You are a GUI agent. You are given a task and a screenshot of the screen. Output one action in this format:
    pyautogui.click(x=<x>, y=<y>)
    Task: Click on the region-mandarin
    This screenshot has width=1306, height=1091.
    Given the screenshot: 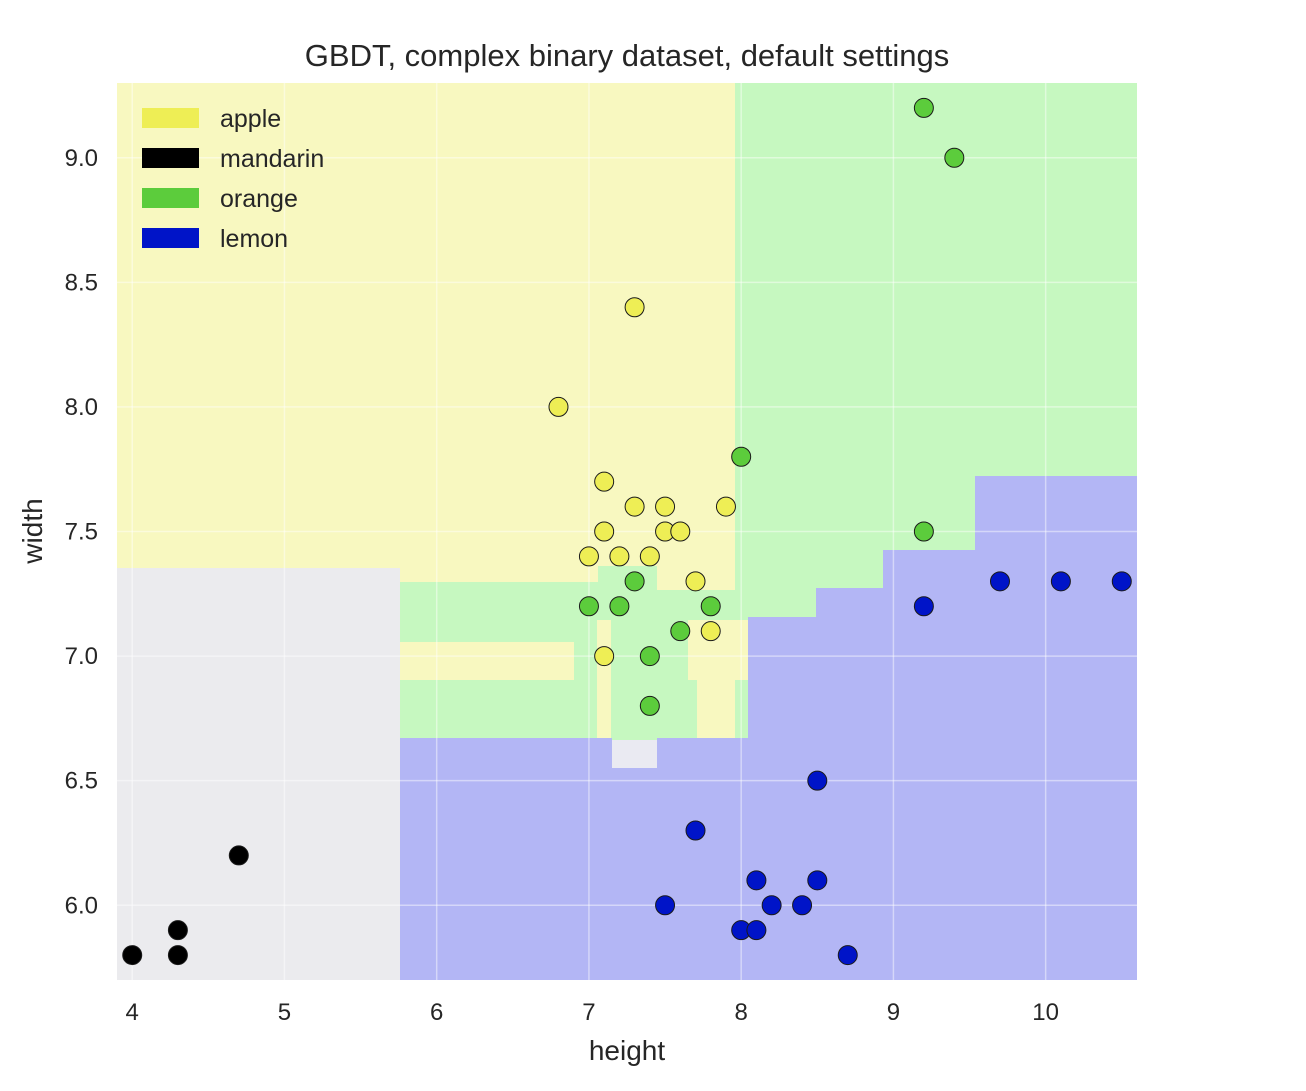 What is the action you would take?
    pyautogui.click(x=258, y=774)
    